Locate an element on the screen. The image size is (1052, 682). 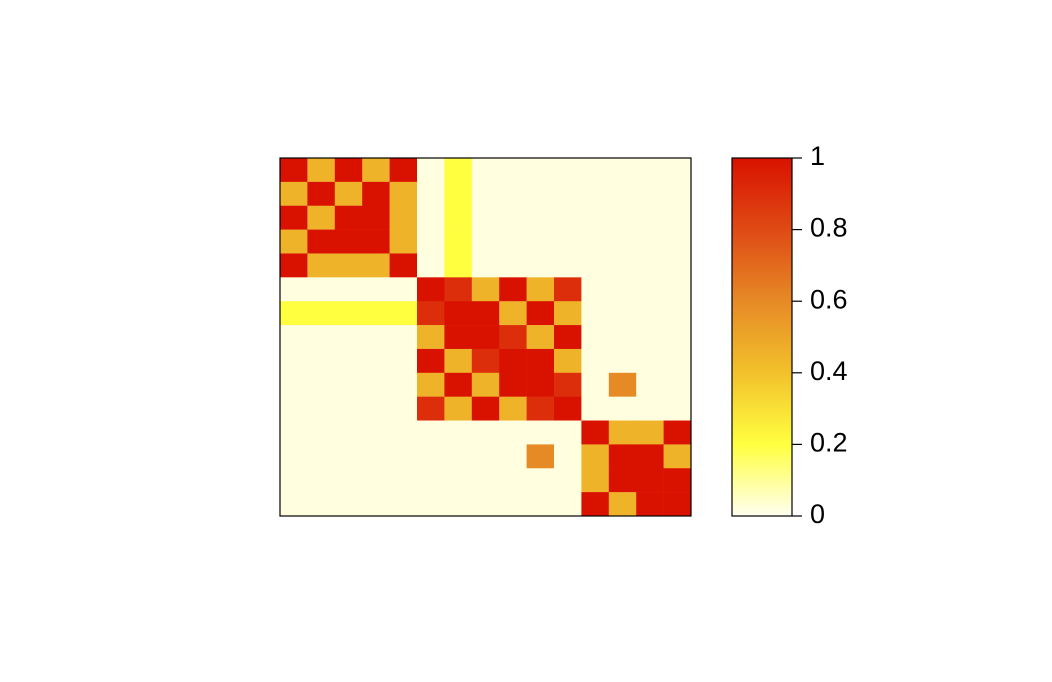
colorbar-tick-label: 0.2 is located at coordinates (829, 443).